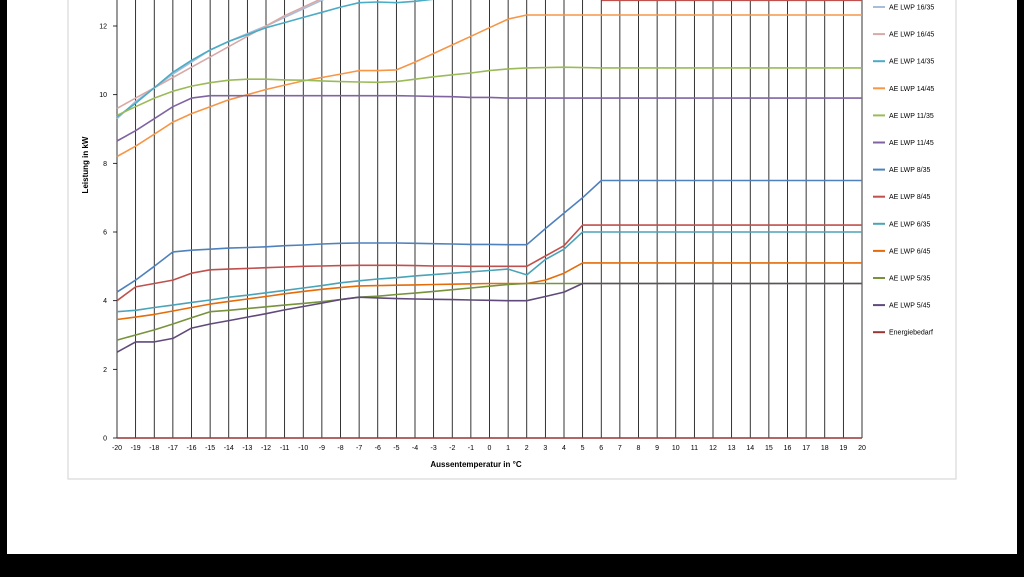 The width and height of the screenshot is (1024, 577). I want to click on x-tick-label: -14, so click(229, 448).